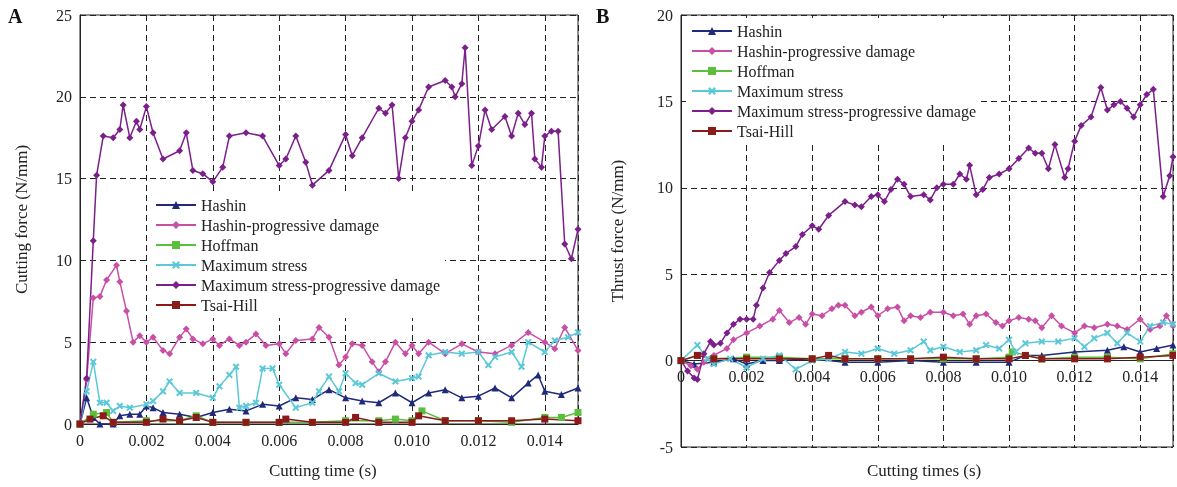  What do you see at coordinates (80, 440) in the screenshot?
I see `x-tick-label: 0` at bounding box center [80, 440].